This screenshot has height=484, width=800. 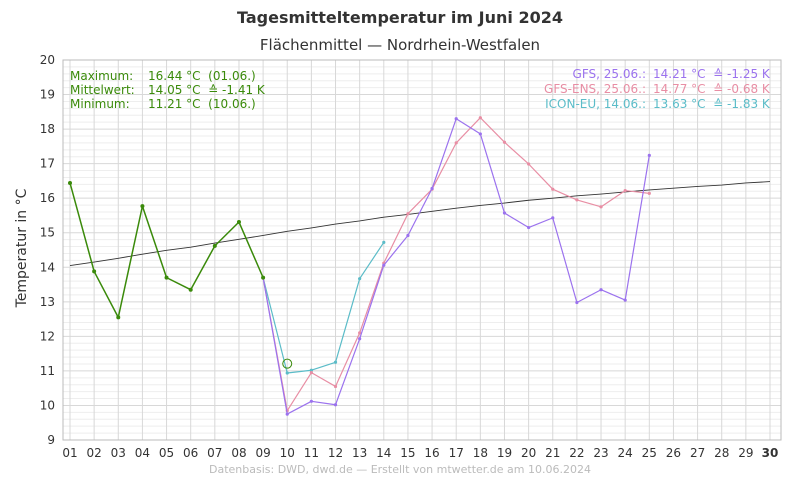 I want to click on legend-gfs-value: 14.21 °C ≙ -1.25 K, so click(x=712, y=74).